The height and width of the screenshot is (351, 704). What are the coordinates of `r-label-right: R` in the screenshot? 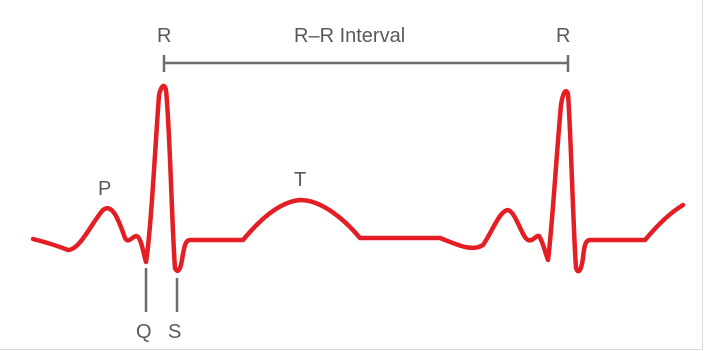 It's located at (563, 36).